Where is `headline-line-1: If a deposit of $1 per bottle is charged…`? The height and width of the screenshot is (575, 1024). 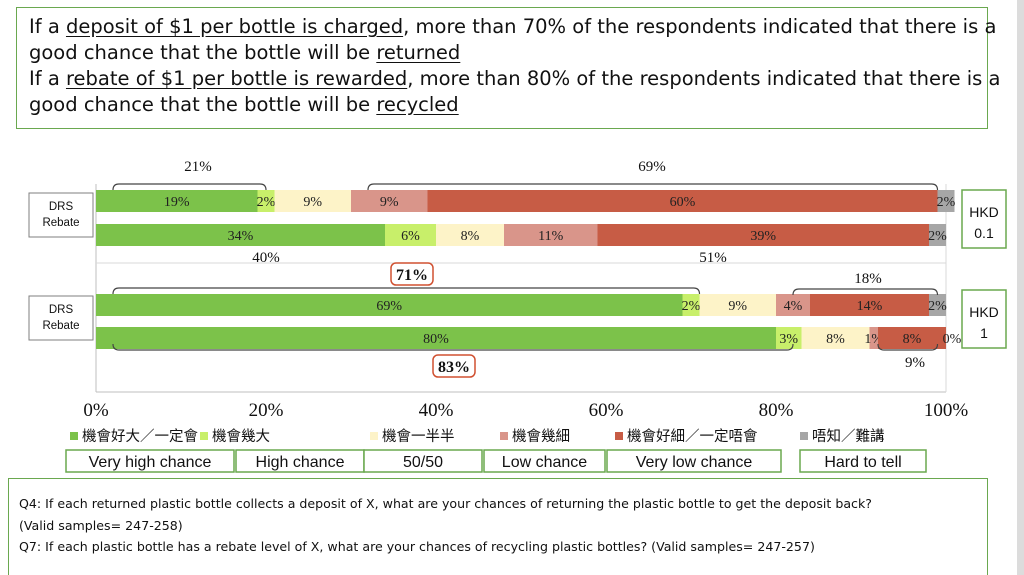
headline-line-1: If a deposit of $1 per bottle is charged… is located at coordinates (512, 27).